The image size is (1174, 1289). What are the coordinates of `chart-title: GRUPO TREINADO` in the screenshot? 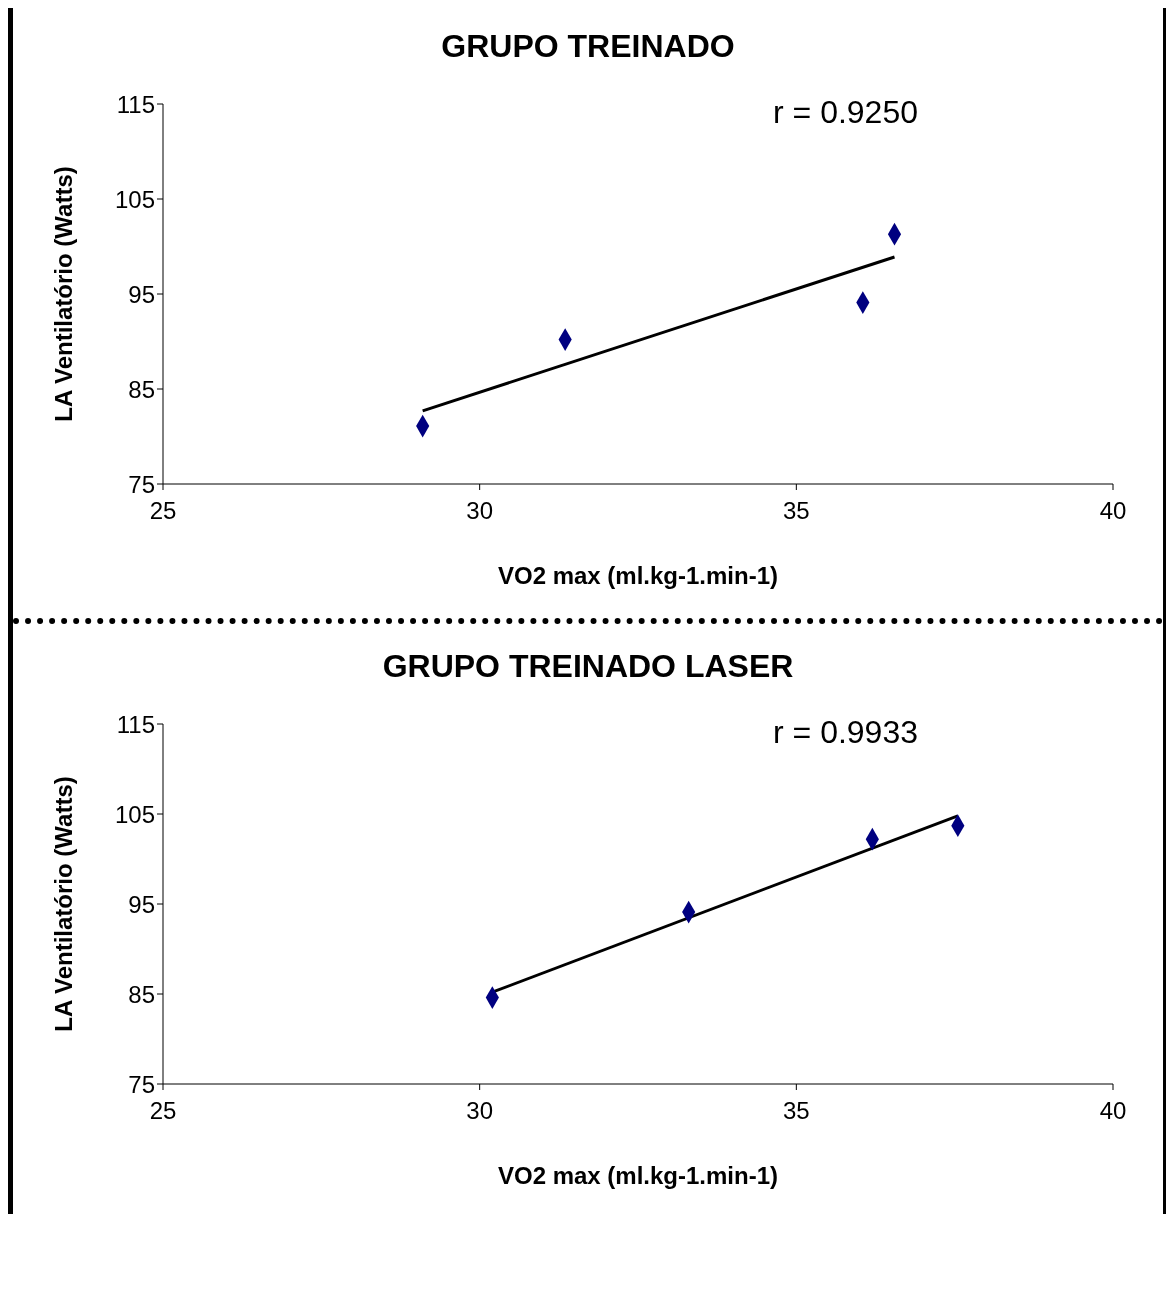 It's located at (588, 46).